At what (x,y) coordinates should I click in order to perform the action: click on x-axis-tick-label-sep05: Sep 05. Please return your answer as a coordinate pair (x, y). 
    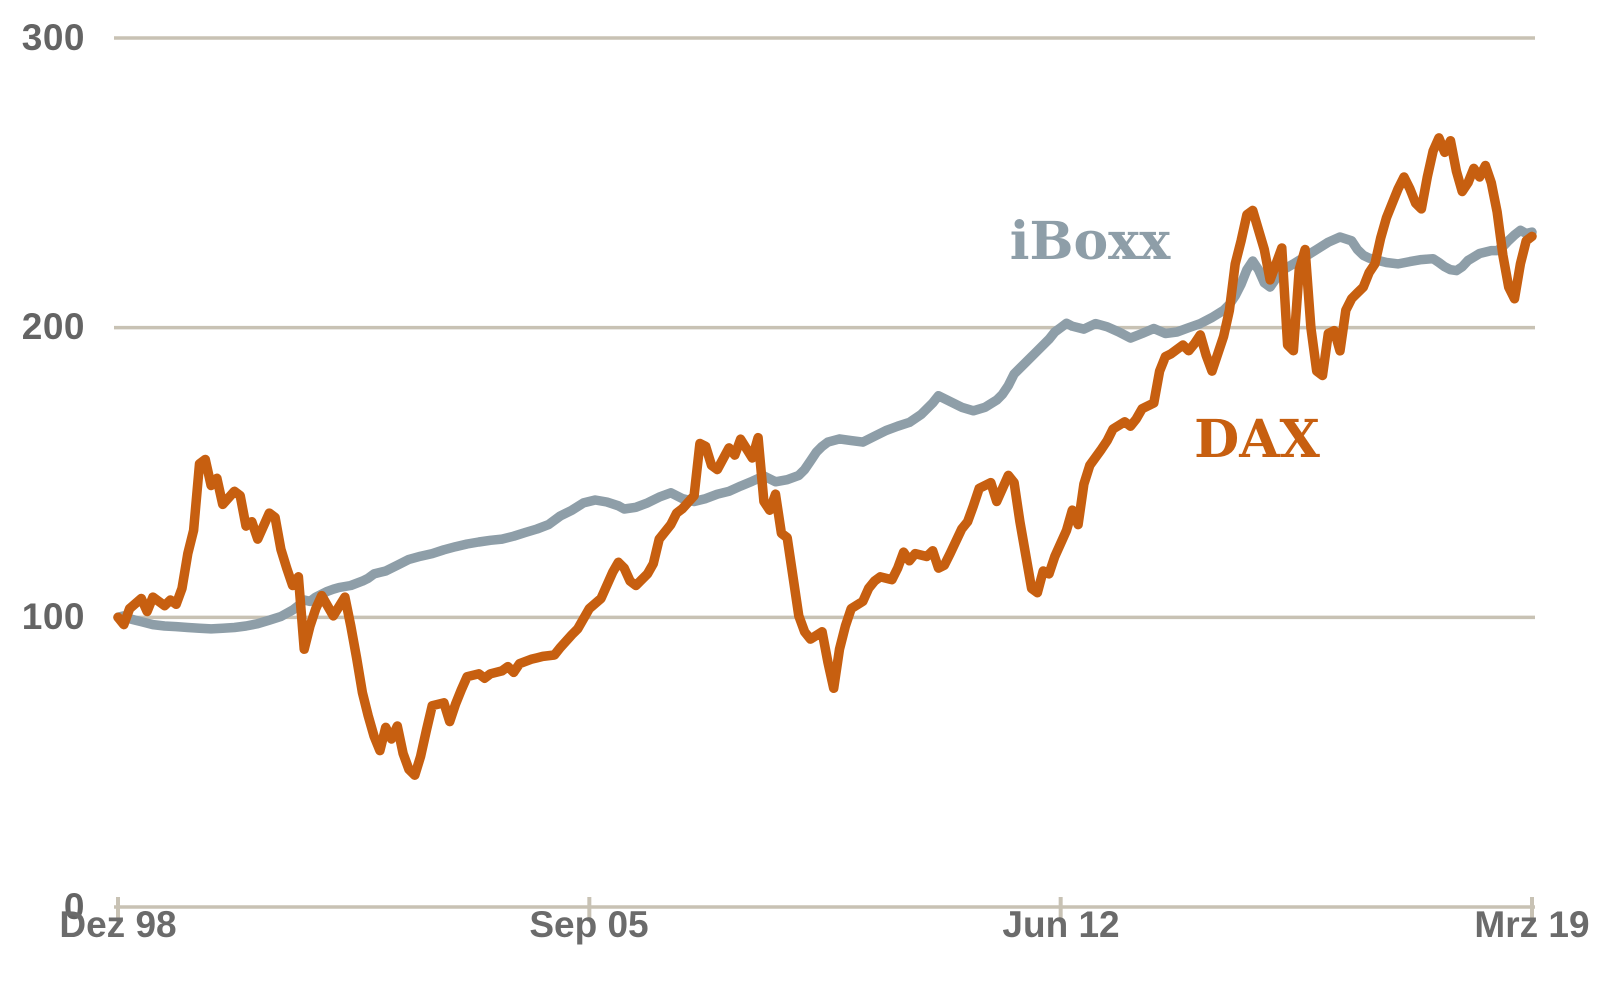
    Looking at the image, I should click on (589, 924).